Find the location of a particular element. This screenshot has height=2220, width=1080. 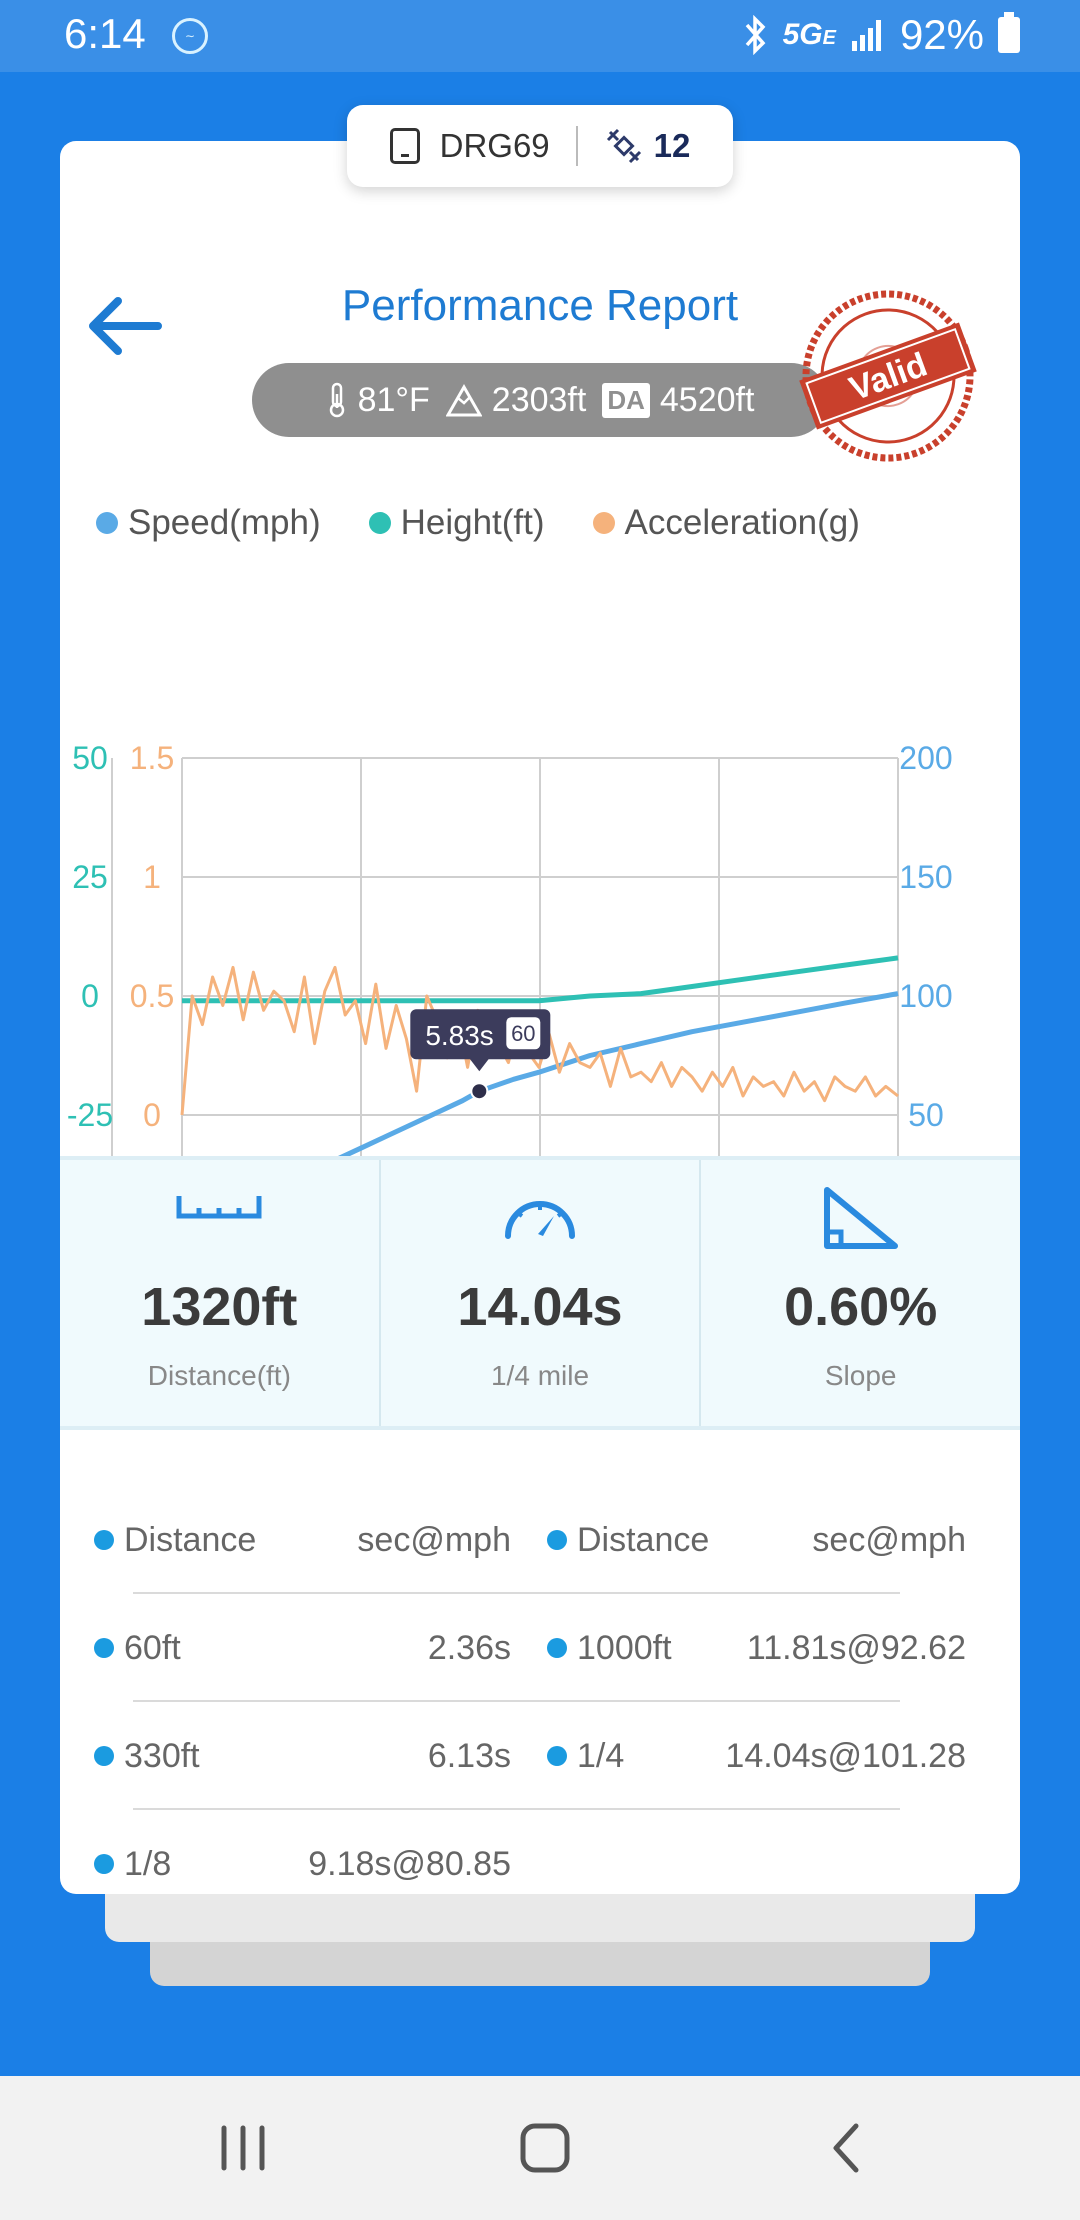

status-bar: 6:14 ∼ 5GE 92% is located at coordinates (540, 36).